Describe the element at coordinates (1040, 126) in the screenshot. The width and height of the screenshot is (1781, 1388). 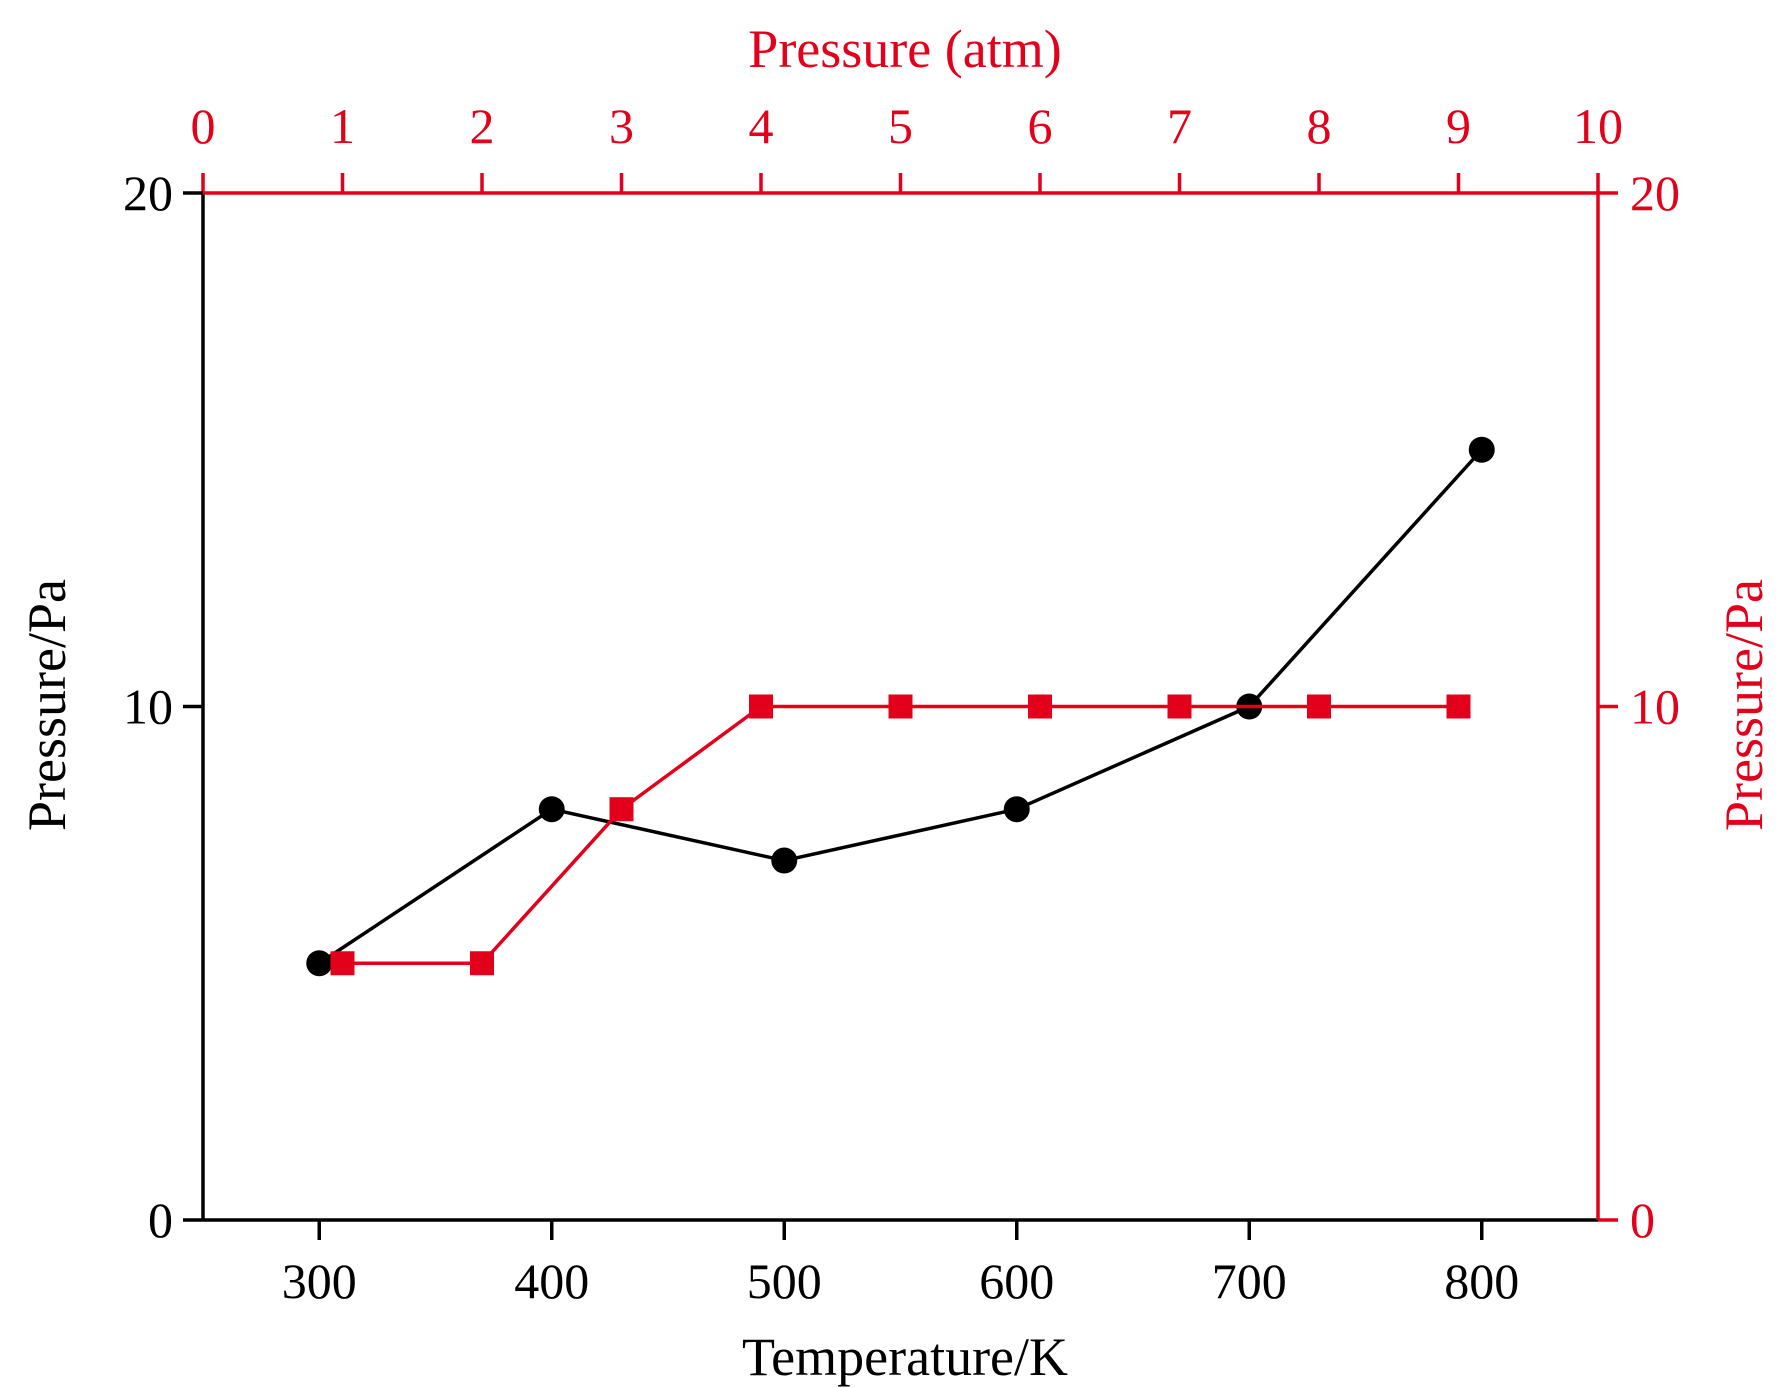
I see `x2-tick-label: 6` at that location.